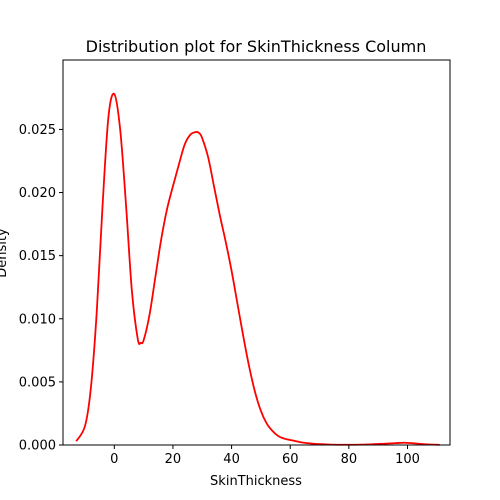  I want to click on x-axis-label: SkinThickness, so click(256, 481).